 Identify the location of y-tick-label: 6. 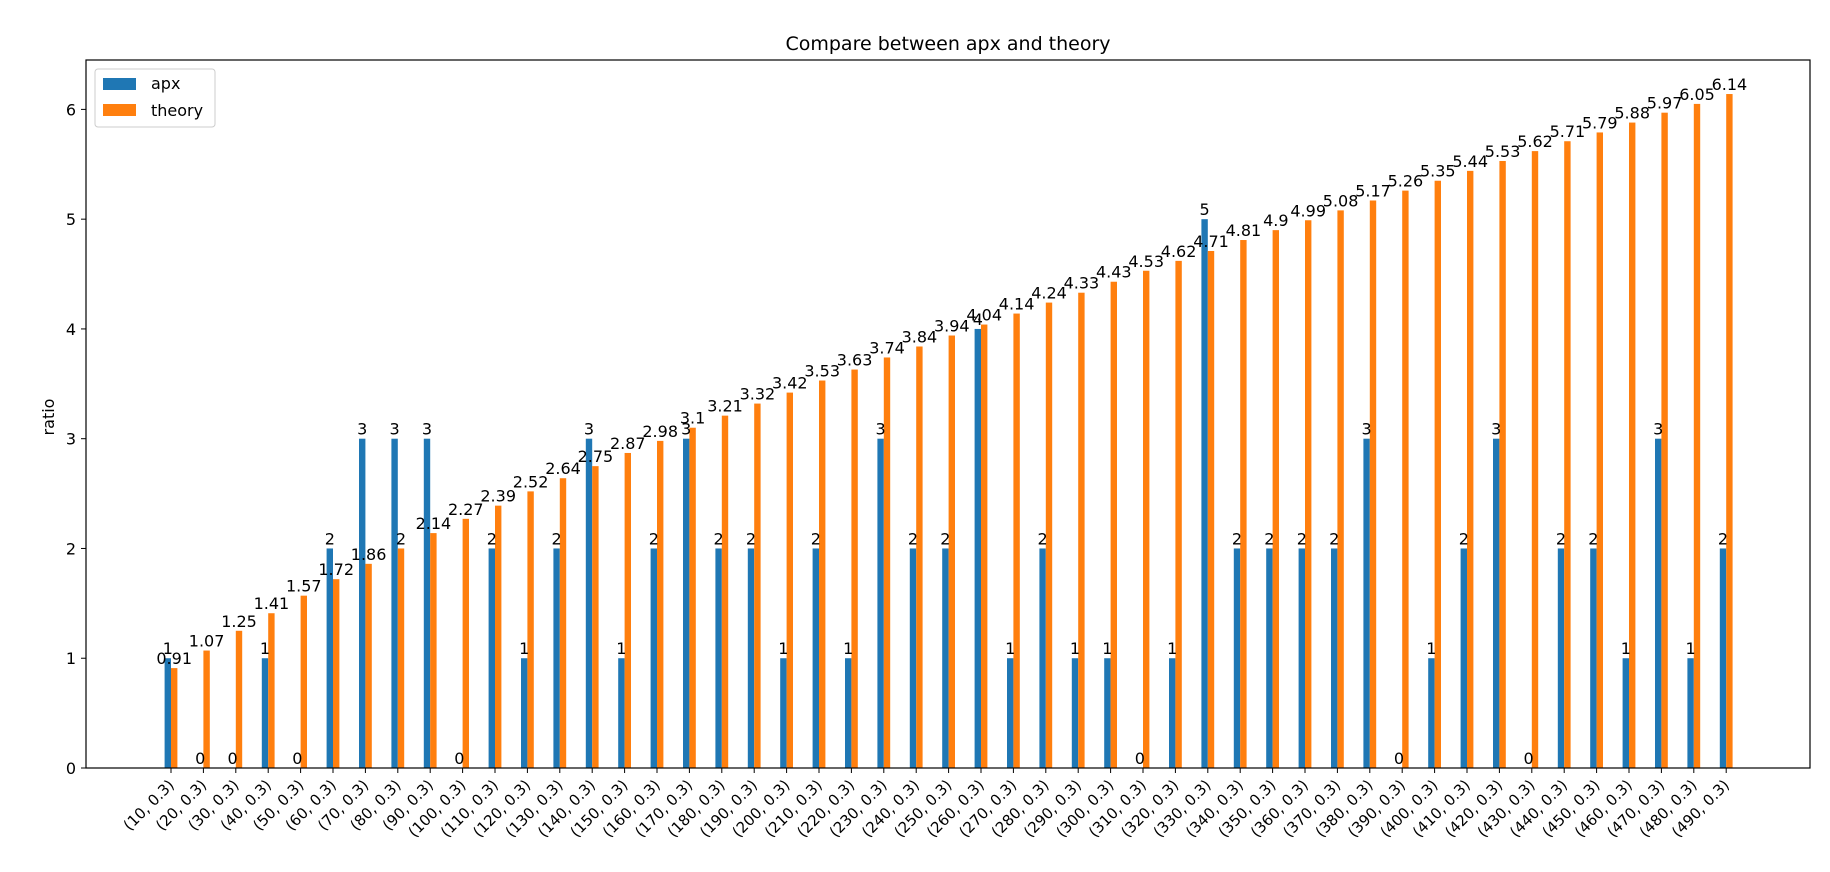
(71, 109).